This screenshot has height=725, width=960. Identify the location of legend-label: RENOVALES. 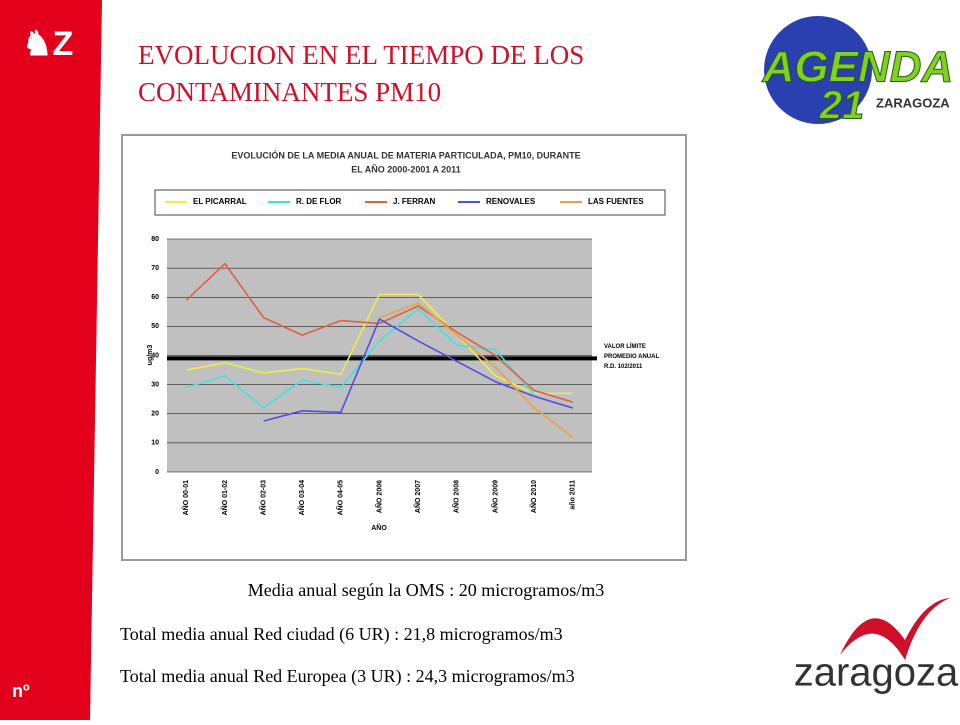
(511, 201).